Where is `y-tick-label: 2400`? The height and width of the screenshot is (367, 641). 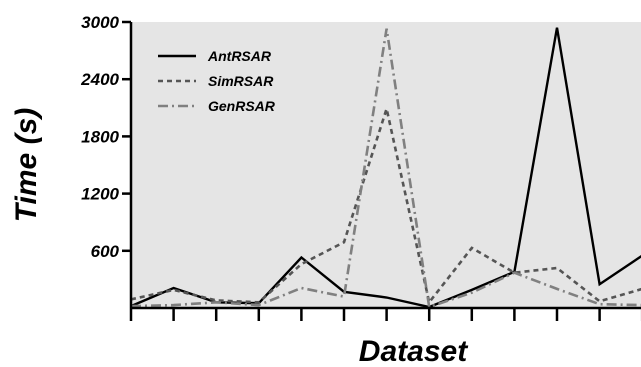
y-tick-label: 2400 is located at coordinates (99, 79).